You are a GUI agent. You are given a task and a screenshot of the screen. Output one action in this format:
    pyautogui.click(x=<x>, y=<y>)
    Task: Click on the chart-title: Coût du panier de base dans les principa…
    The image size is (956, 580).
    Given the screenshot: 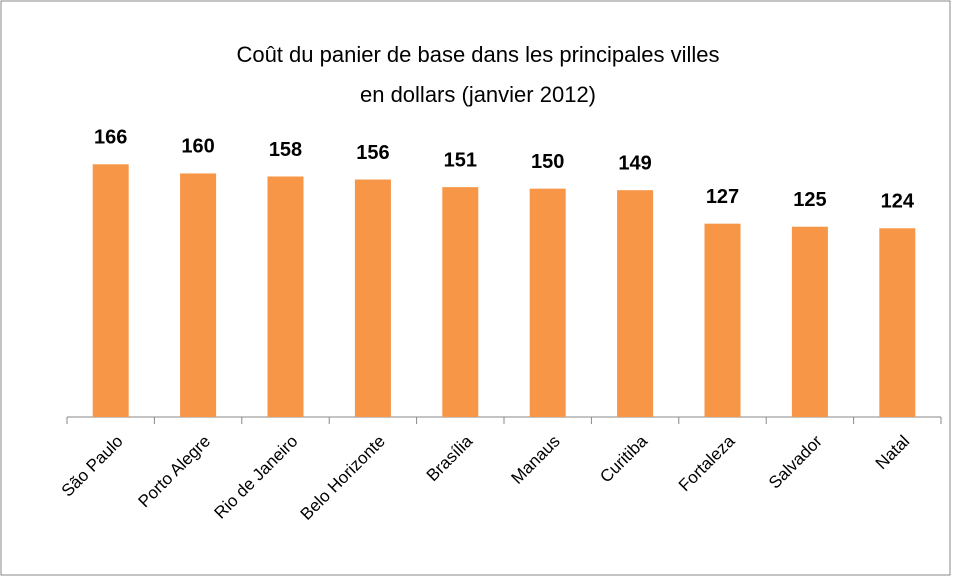 What is the action you would take?
    pyautogui.click(x=477, y=54)
    